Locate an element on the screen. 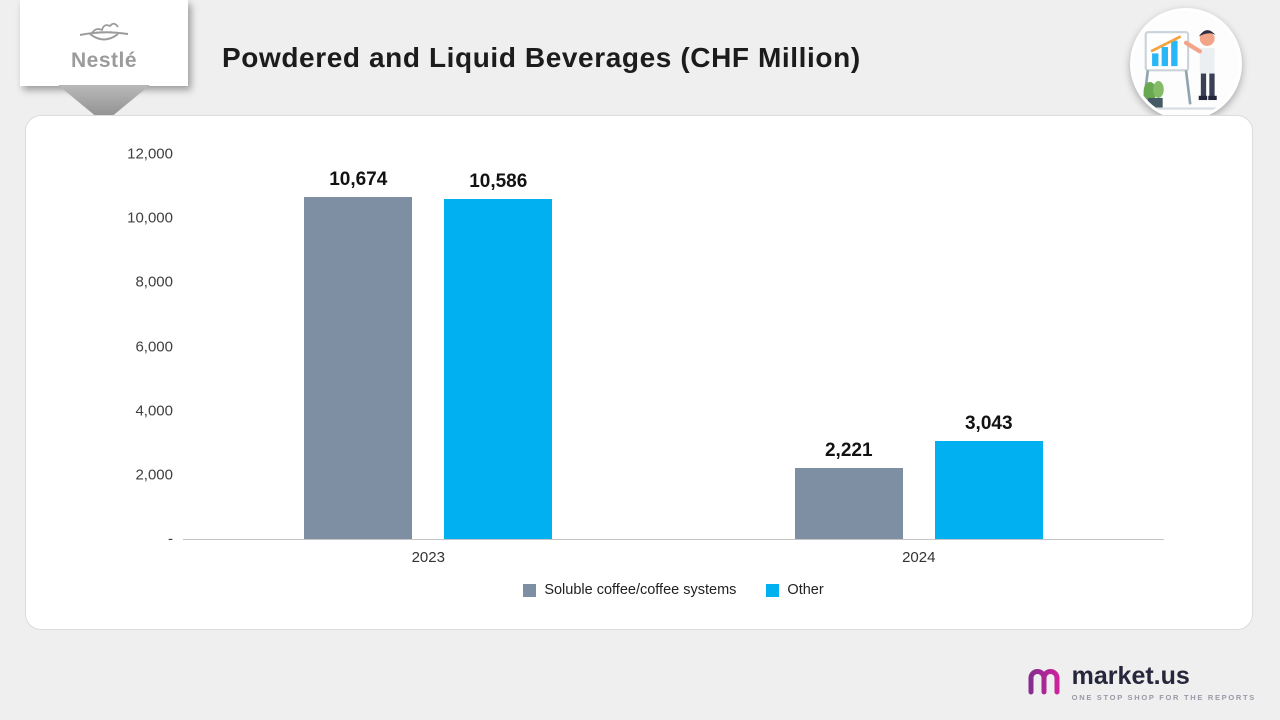  y-tick-label: 12,000 is located at coordinates (150, 154).